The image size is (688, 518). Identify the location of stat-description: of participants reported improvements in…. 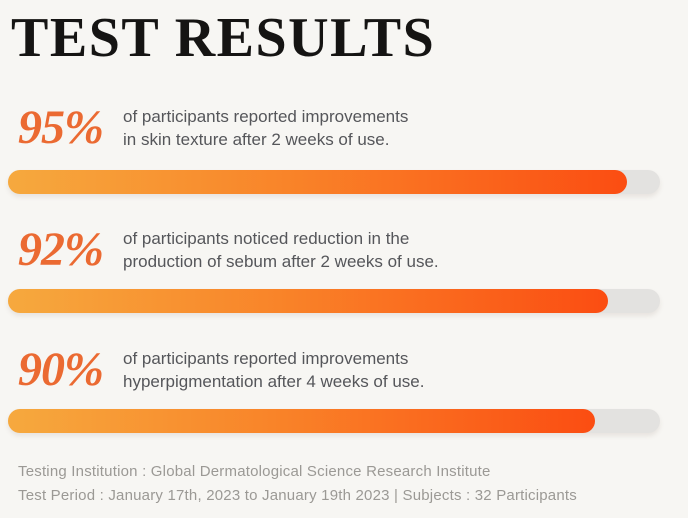
(265, 128).